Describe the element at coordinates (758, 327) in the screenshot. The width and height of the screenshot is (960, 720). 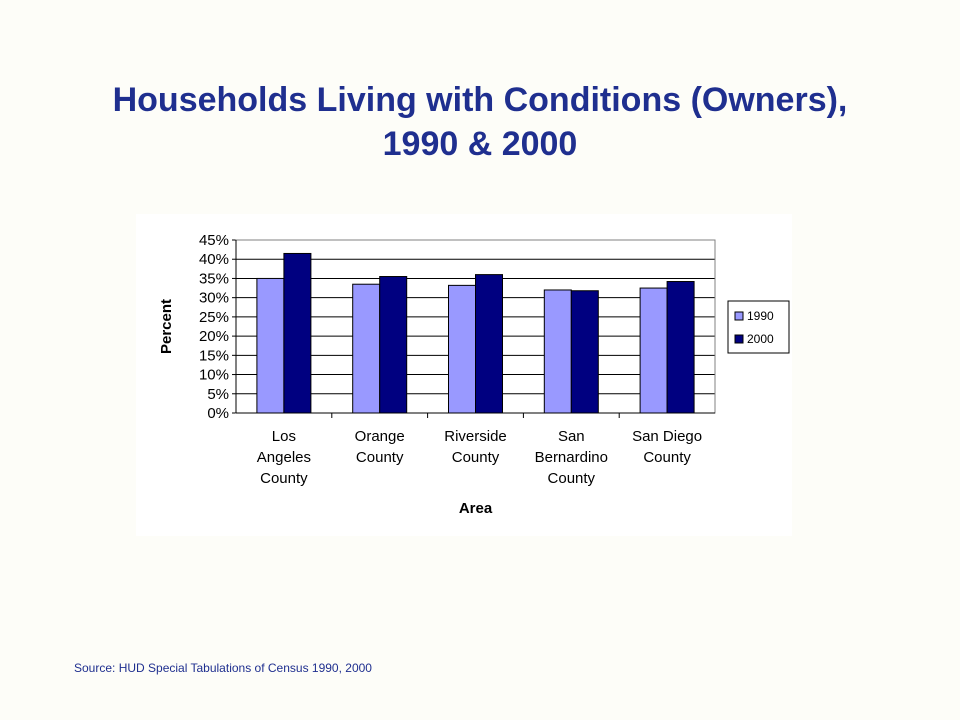
I see `legend-box` at that location.